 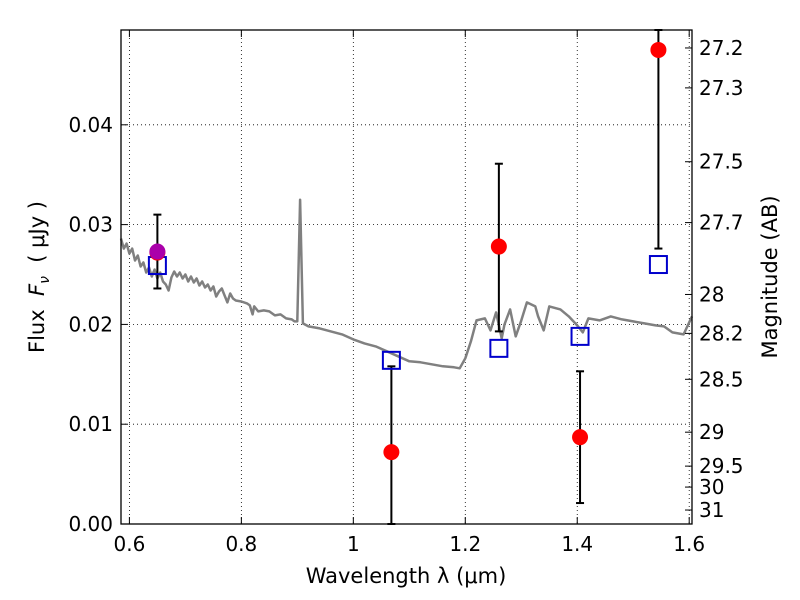 I want to click on x-tick-label: 1.6, so click(x=689, y=544).